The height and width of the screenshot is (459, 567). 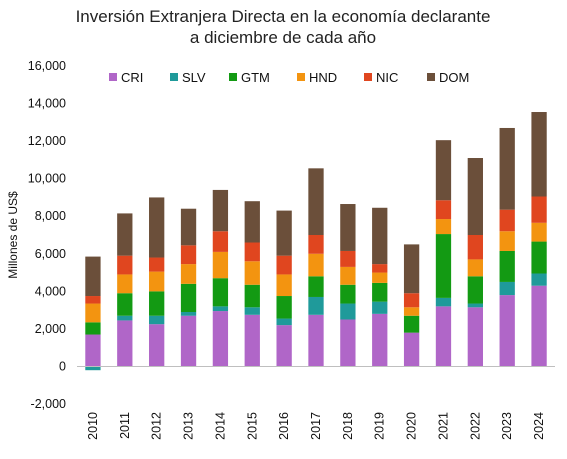 I want to click on bar-segment-cri-2023, so click(x=507, y=331).